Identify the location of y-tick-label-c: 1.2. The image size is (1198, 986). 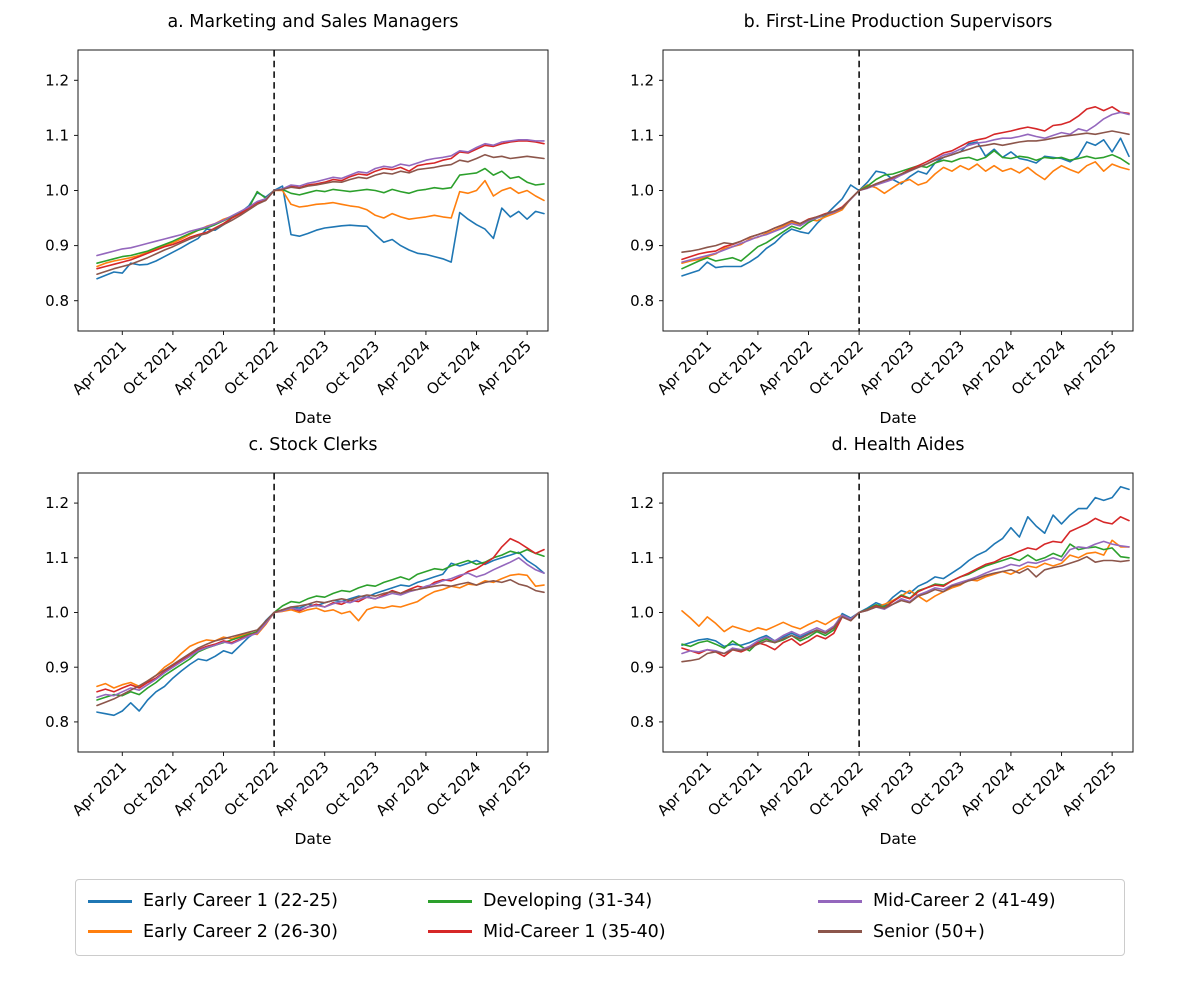
(57, 503).